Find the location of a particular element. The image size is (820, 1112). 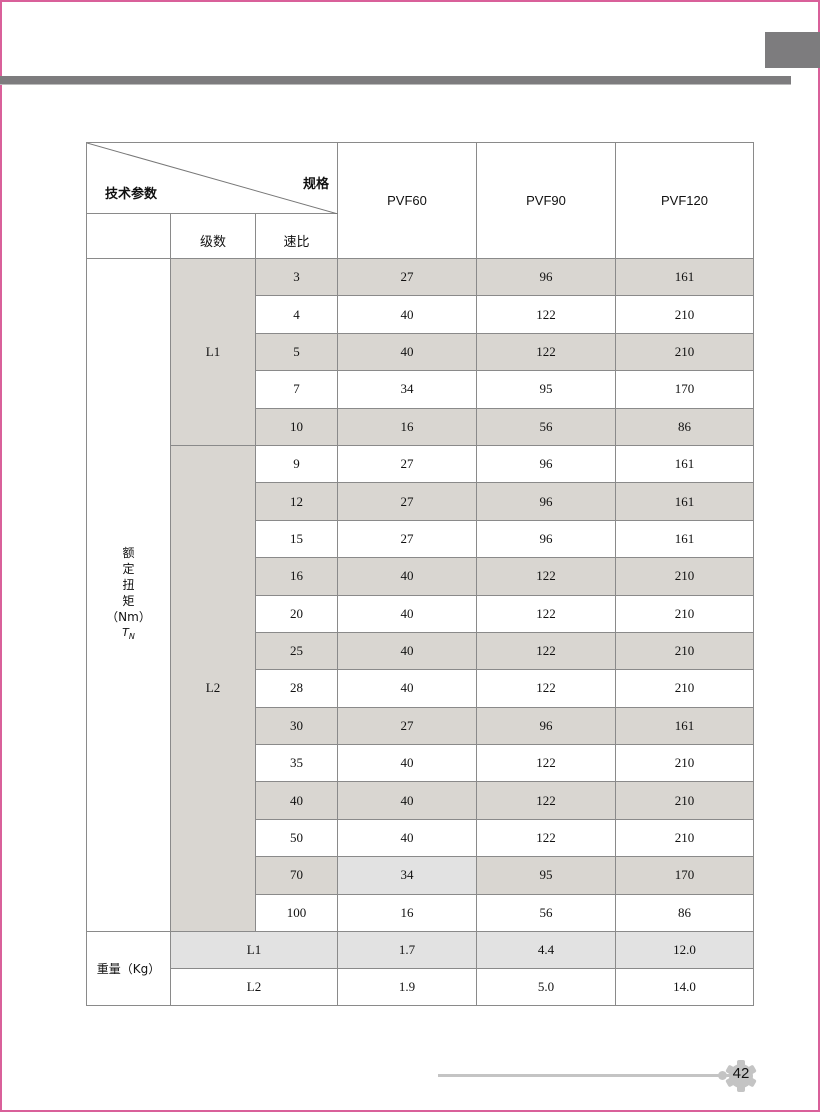

table-row: 25 40 122 210 is located at coordinates (420, 651).